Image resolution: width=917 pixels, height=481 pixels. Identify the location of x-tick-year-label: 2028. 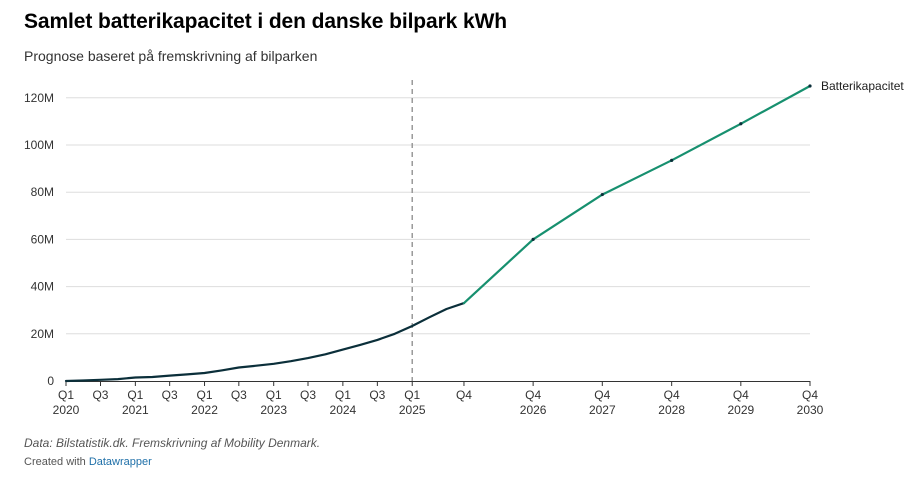
(671, 410).